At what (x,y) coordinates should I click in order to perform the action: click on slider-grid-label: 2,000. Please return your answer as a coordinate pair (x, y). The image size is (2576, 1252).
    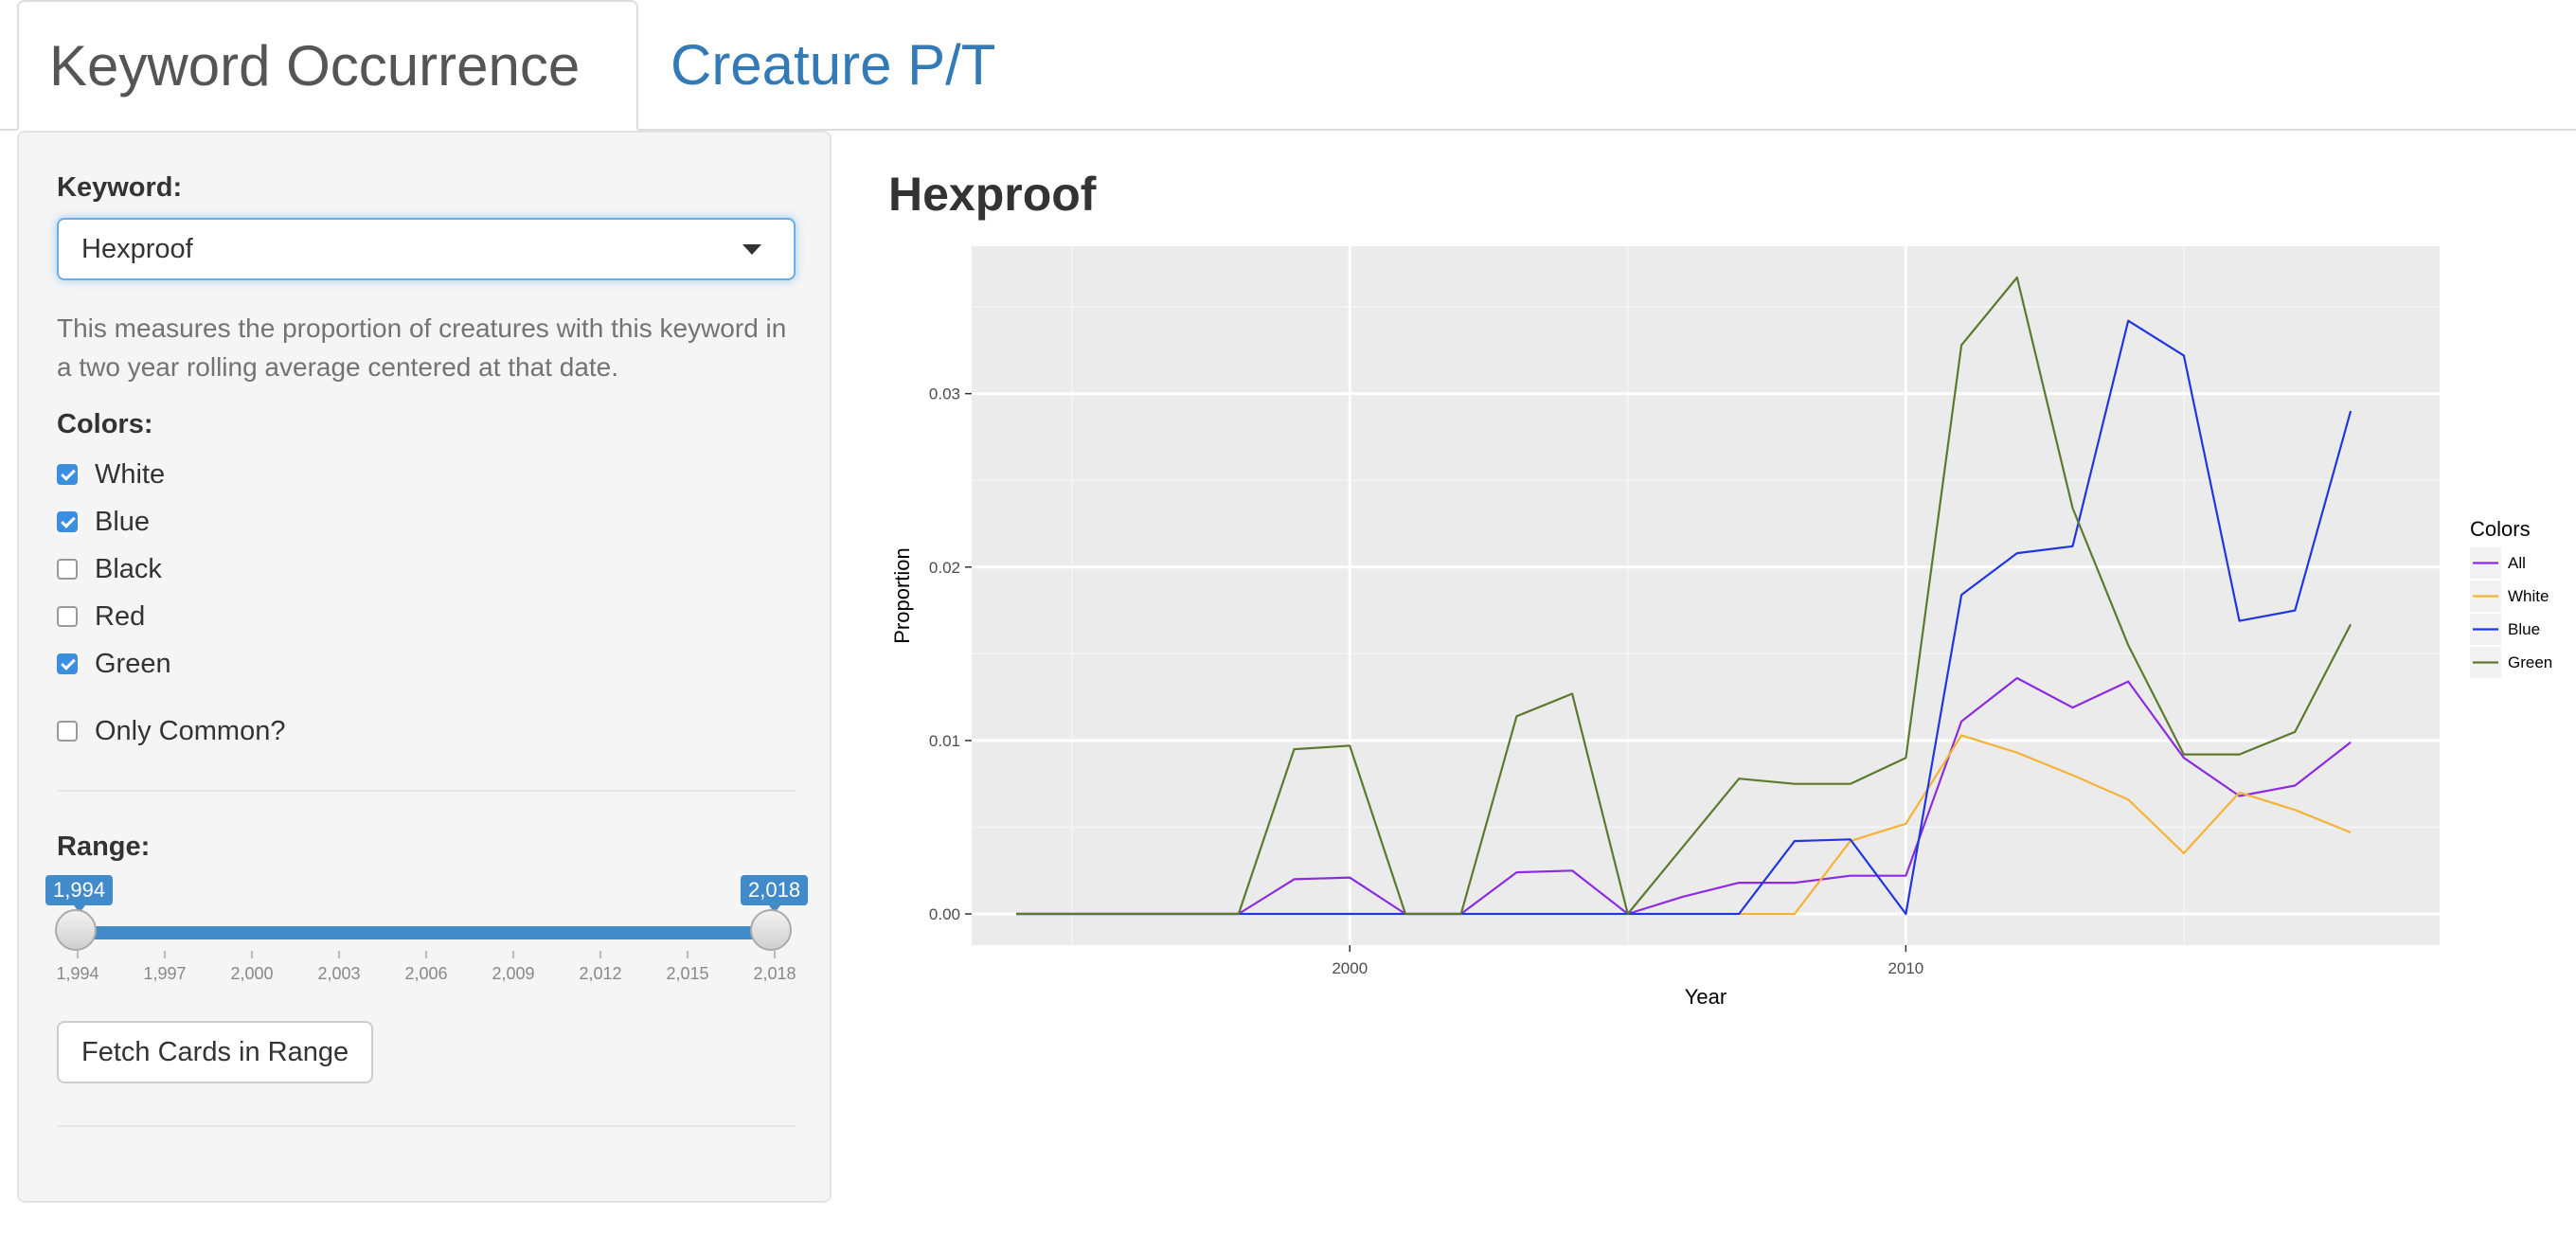
    Looking at the image, I should click on (252, 973).